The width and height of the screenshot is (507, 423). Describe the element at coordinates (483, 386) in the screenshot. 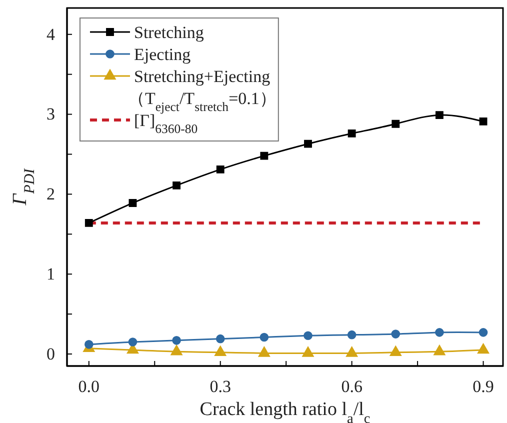

I see `x-tick-label: 0.9` at that location.